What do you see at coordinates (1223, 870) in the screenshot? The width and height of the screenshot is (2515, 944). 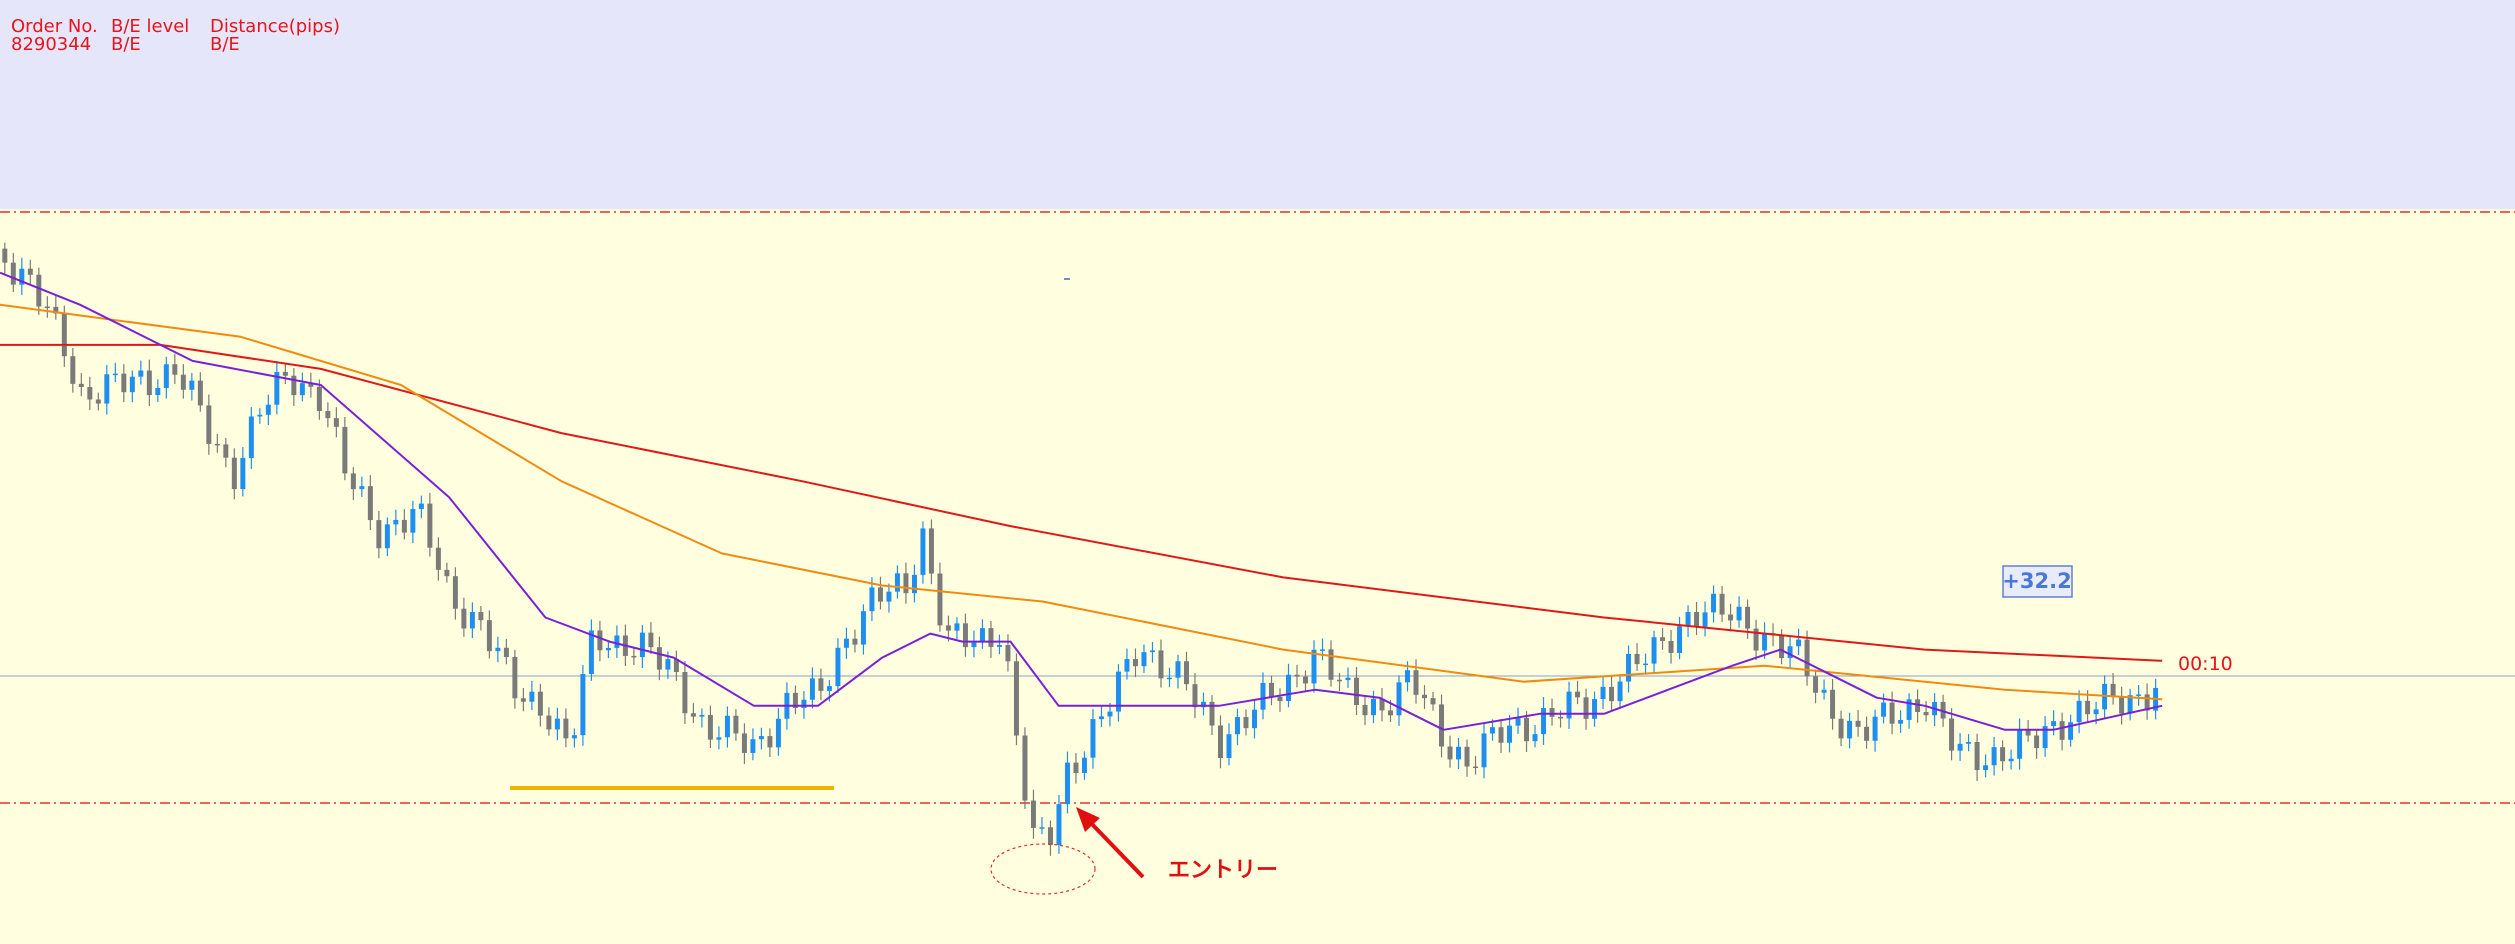 I see `entry-label: エントリー` at bounding box center [1223, 870].